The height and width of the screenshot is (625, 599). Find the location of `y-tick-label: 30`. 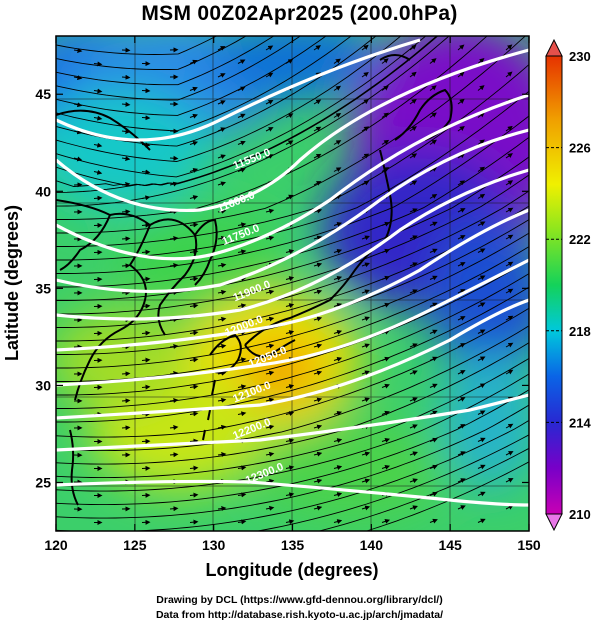

y-tick-label: 30 is located at coordinates (43, 385).